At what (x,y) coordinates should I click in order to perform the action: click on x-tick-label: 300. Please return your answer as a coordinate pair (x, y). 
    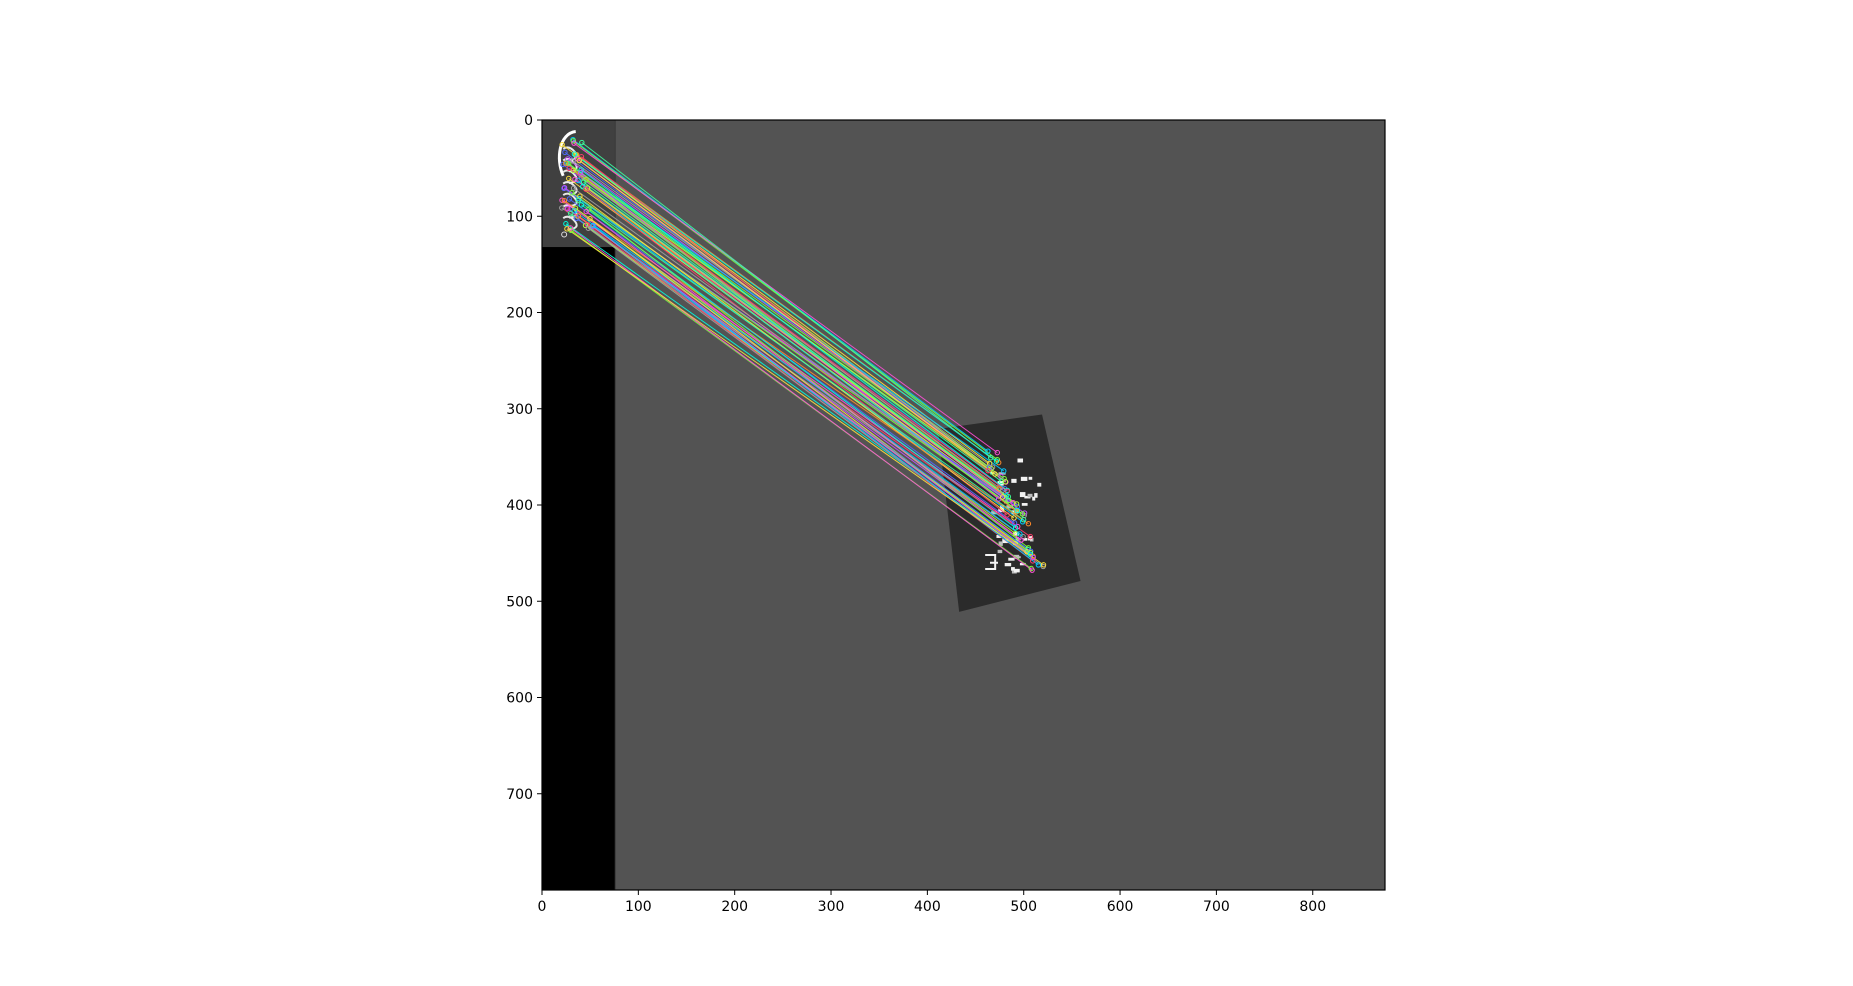
    Looking at the image, I should click on (831, 907).